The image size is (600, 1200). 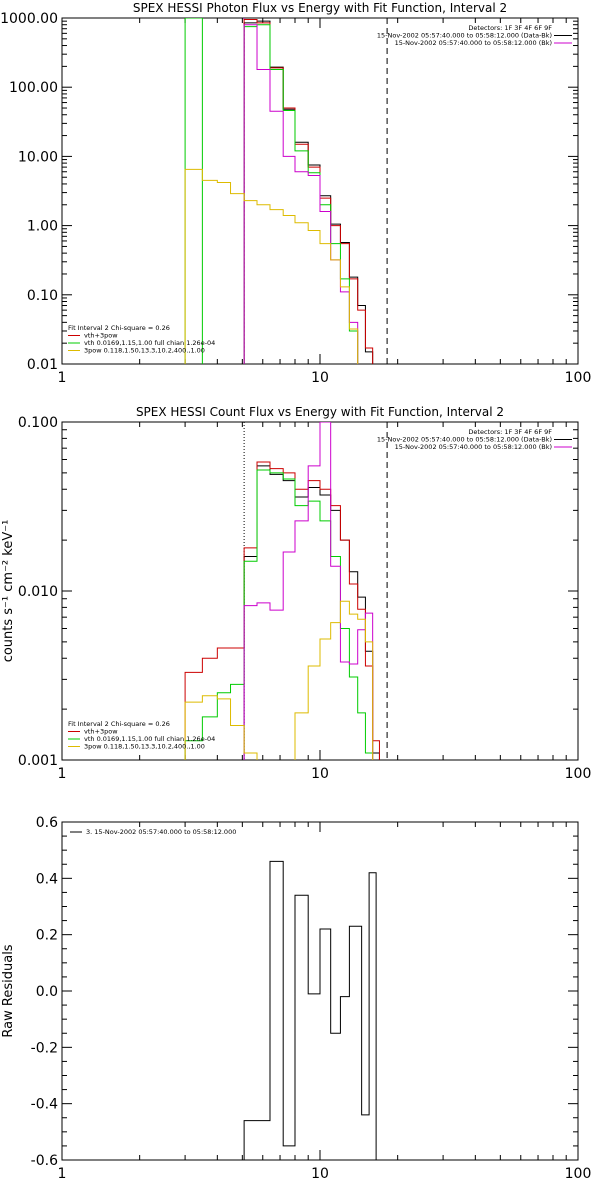 I want to click on panel1-fit-legend-label: vth+3pow, so click(x=101, y=336).